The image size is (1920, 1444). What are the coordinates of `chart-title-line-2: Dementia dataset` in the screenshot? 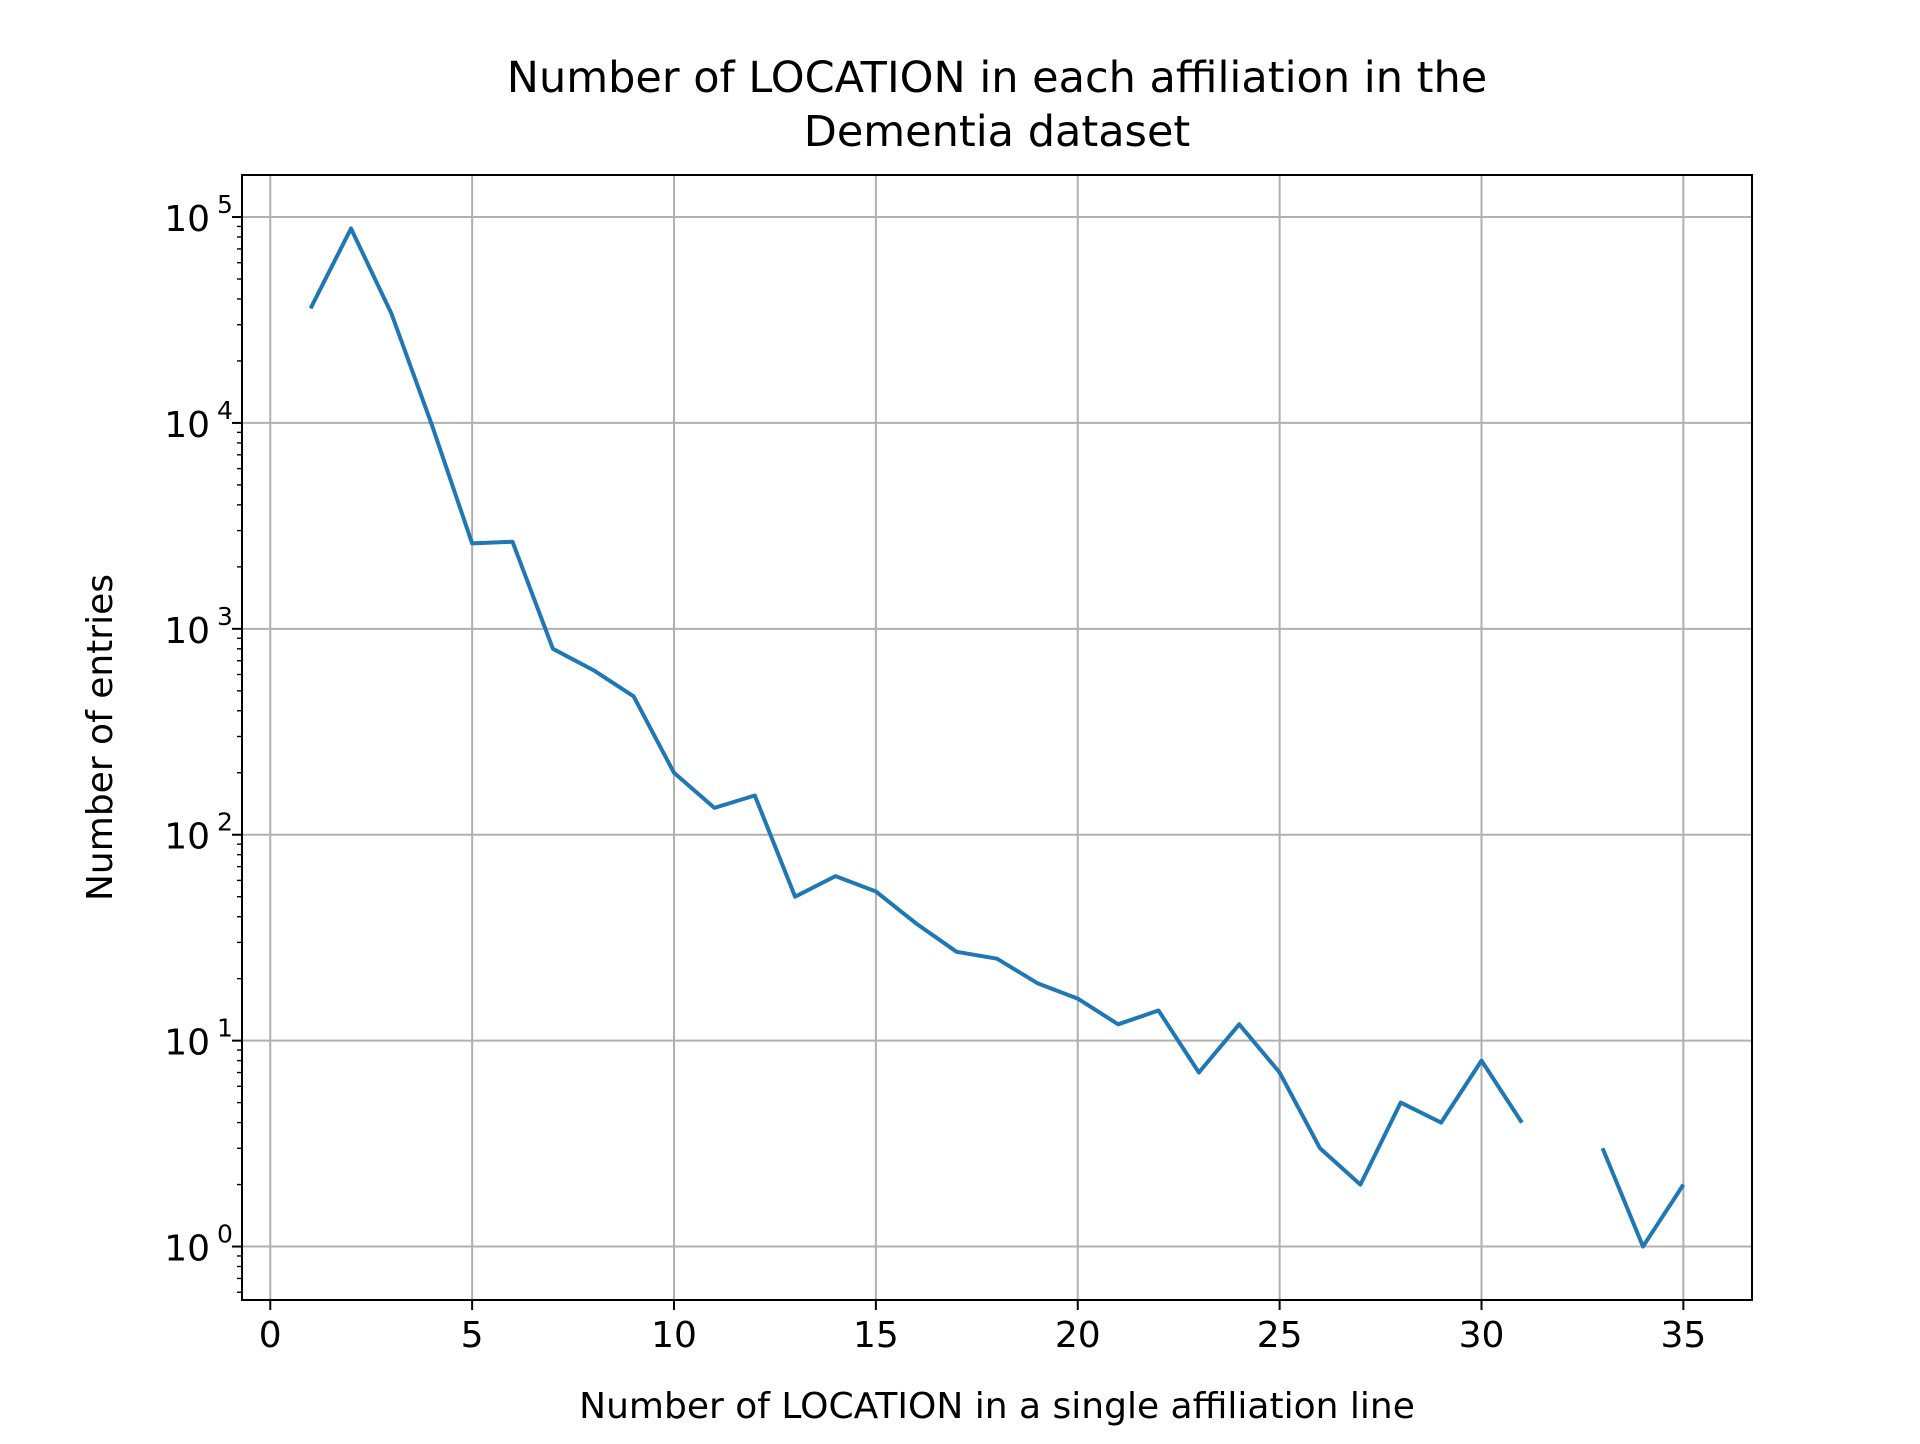 It's located at (997, 132).